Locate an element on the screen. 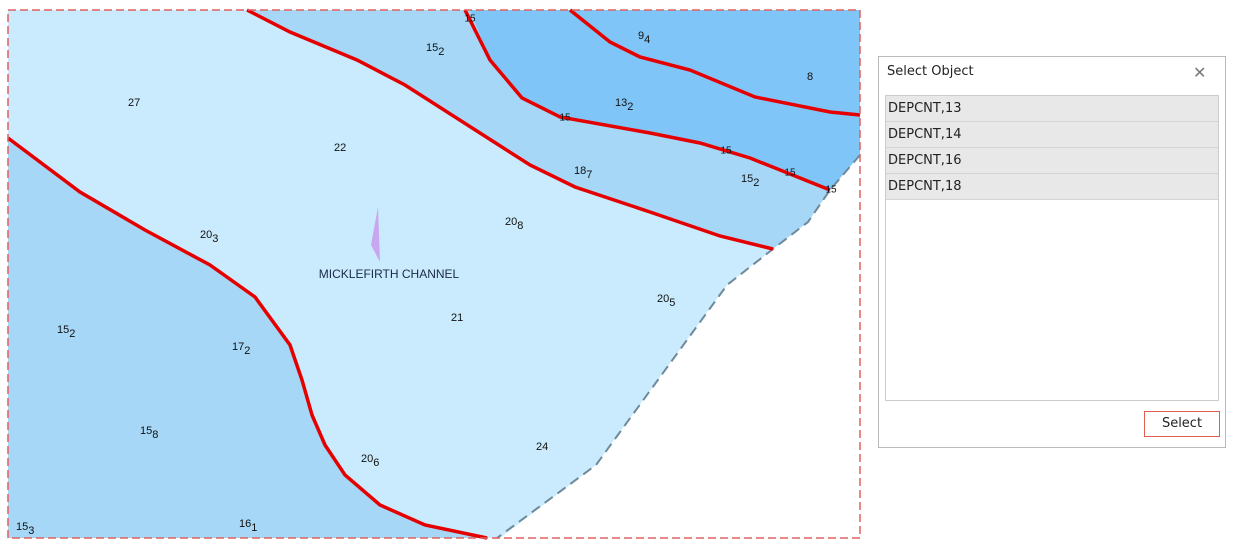 This screenshot has height=547, width=1241. sounding: 172 is located at coordinates (241, 349).